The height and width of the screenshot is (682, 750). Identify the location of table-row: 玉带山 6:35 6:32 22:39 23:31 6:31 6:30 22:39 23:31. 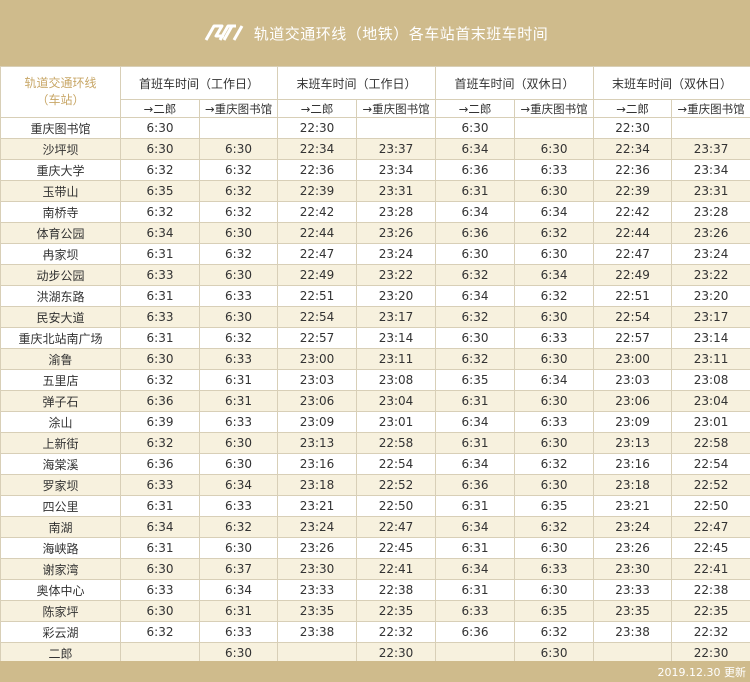
(375, 191).